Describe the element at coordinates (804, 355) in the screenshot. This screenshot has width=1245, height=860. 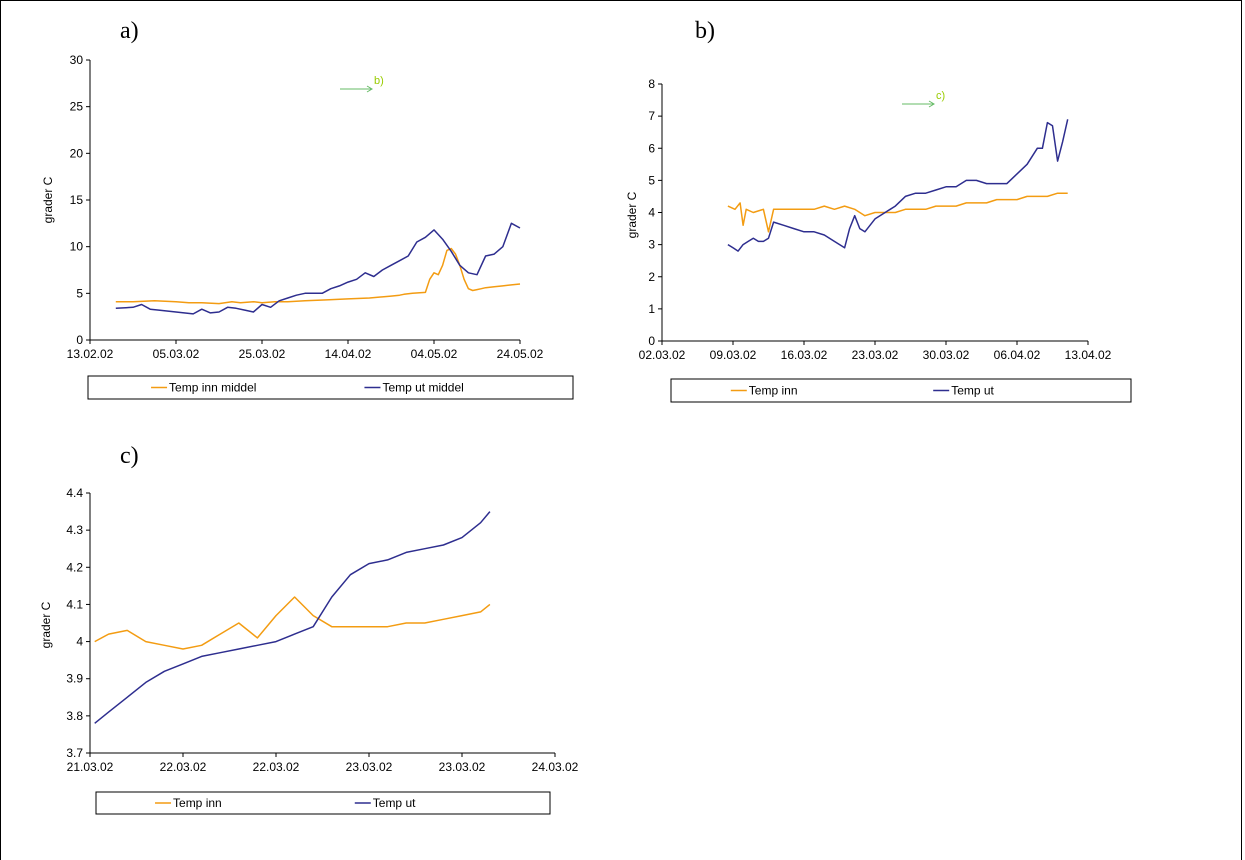
I see `x-tick-label: 16.03.02` at that location.